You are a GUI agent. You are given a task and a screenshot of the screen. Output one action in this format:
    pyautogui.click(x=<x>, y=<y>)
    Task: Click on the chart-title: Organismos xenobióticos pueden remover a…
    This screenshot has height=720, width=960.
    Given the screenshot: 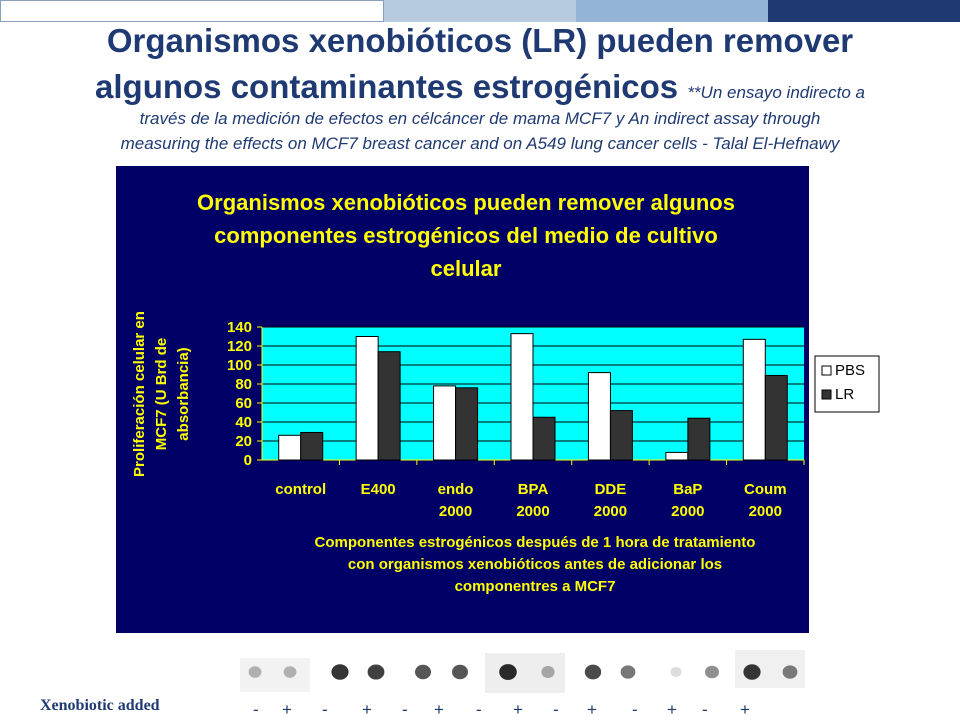 What is the action you would take?
    pyautogui.click(x=466, y=235)
    